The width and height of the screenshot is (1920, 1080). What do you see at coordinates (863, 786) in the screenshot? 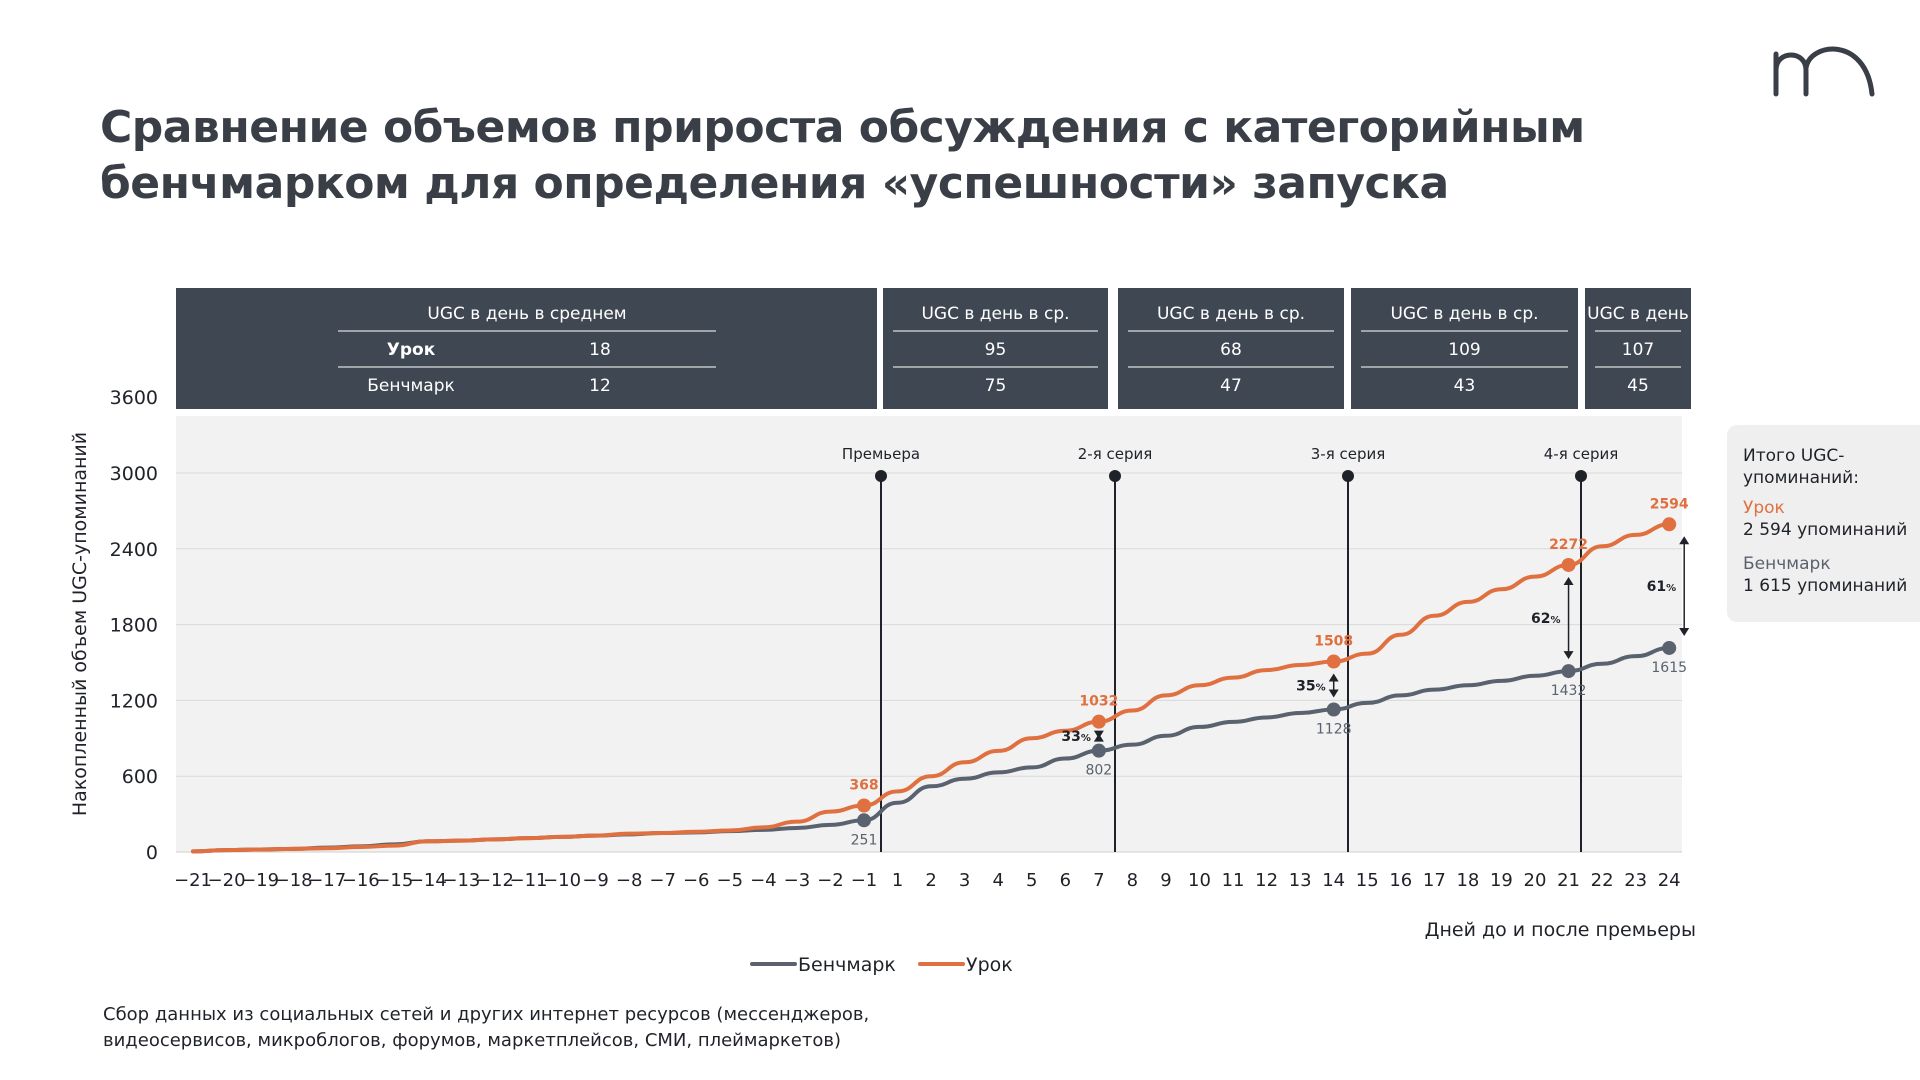
I see `data-label-urok: 368` at bounding box center [863, 786].